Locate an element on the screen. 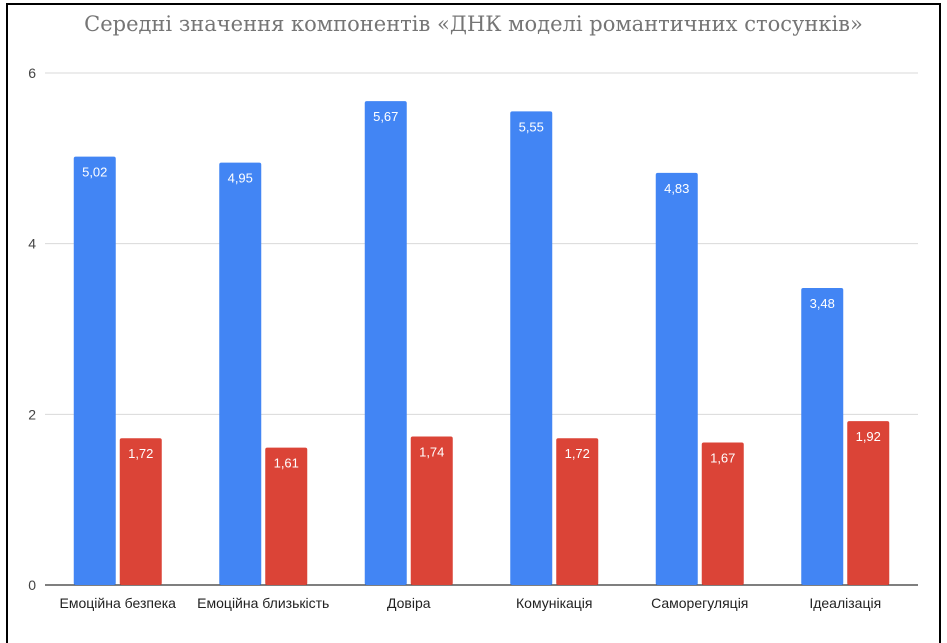 Image resolution: width=947 pixels, height=643 pixels. data-label: 1,61 is located at coordinates (286, 463).